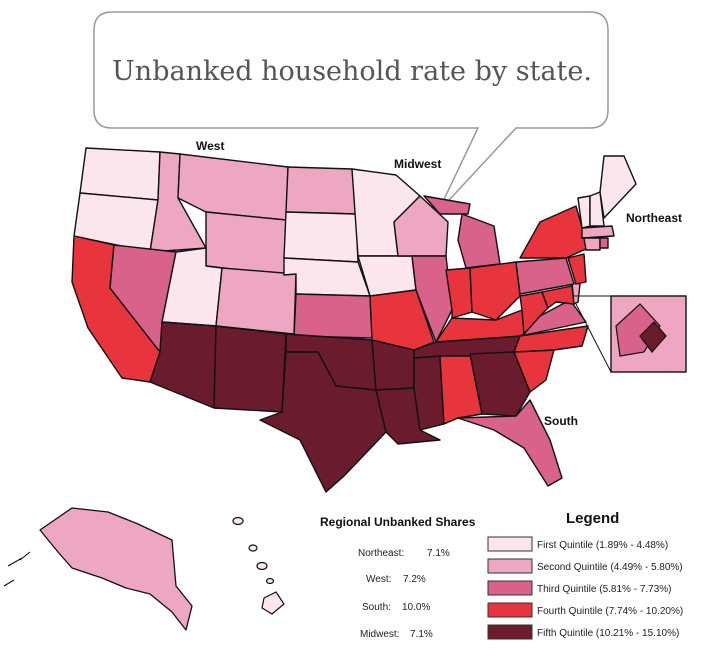  Describe the element at coordinates (323, 422) in the screenshot. I see `state-texas` at that location.